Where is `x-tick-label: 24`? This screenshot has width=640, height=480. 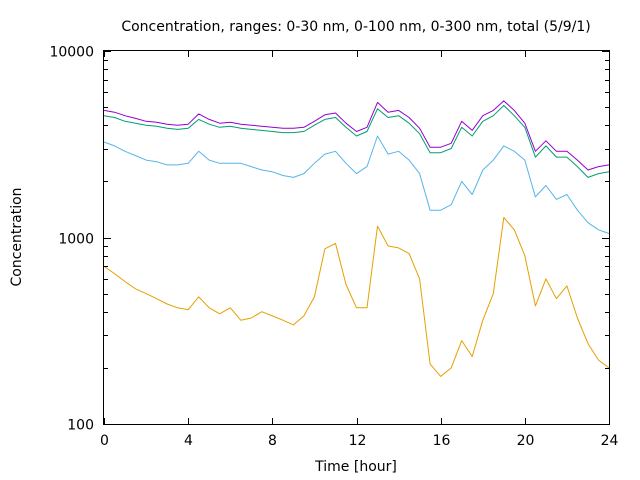
x-tick-label: 24 is located at coordinates (610, 441).